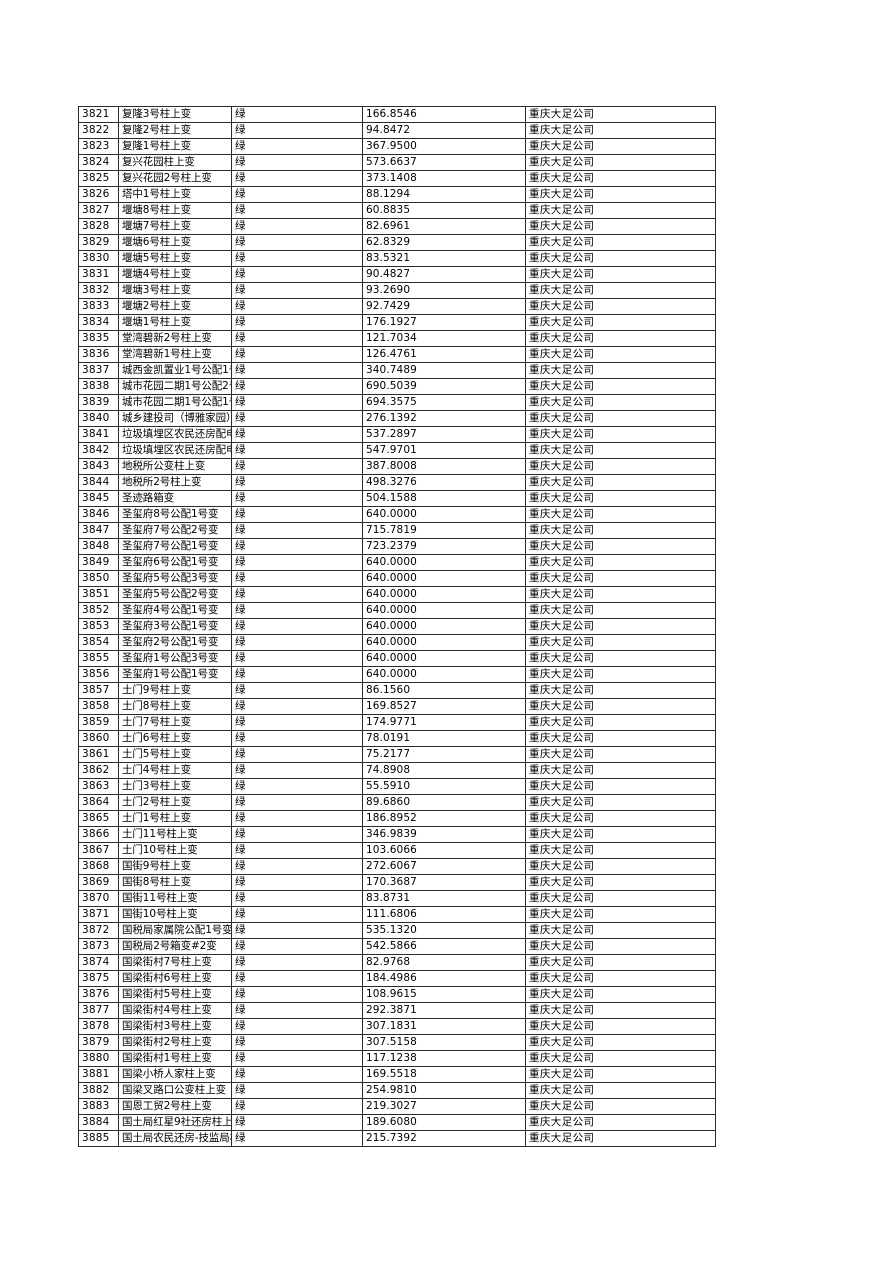 The width and height of the screenshot is (892, 1262). I want to click on cell-capacity: 82.9768, so click(444, 962).